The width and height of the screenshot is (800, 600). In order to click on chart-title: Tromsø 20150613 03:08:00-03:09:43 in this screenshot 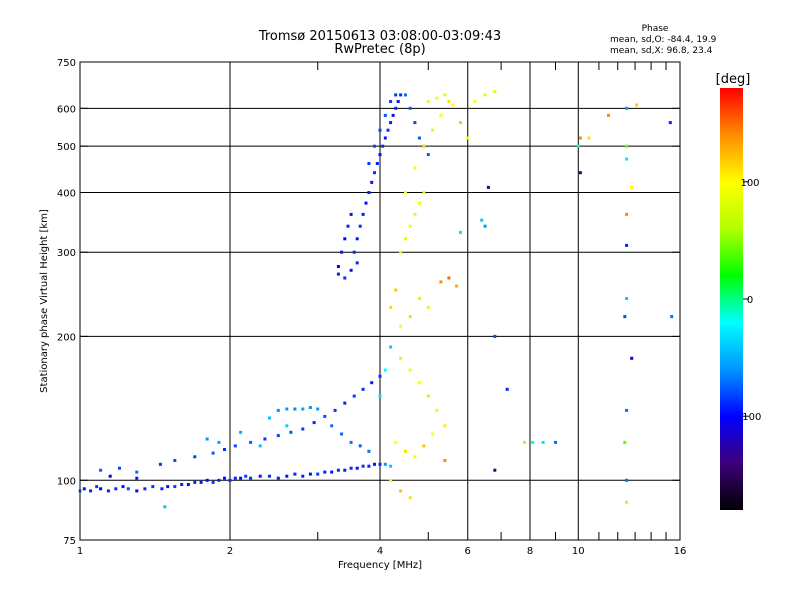, I will do `click(379, 36)`.